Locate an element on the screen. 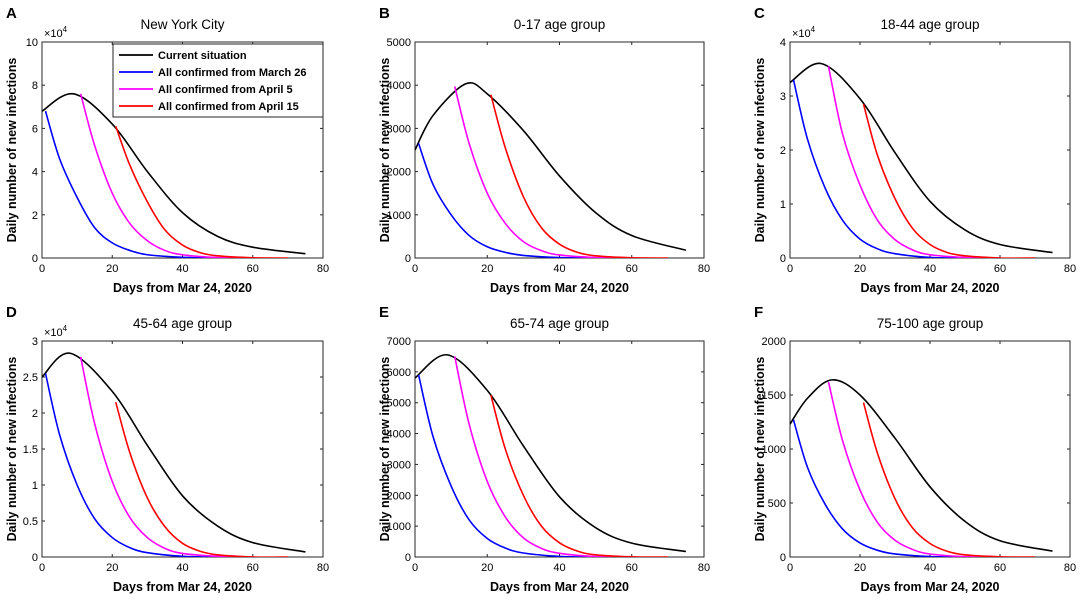  y-tick-label: 8 is located at coordinates (35, 86).